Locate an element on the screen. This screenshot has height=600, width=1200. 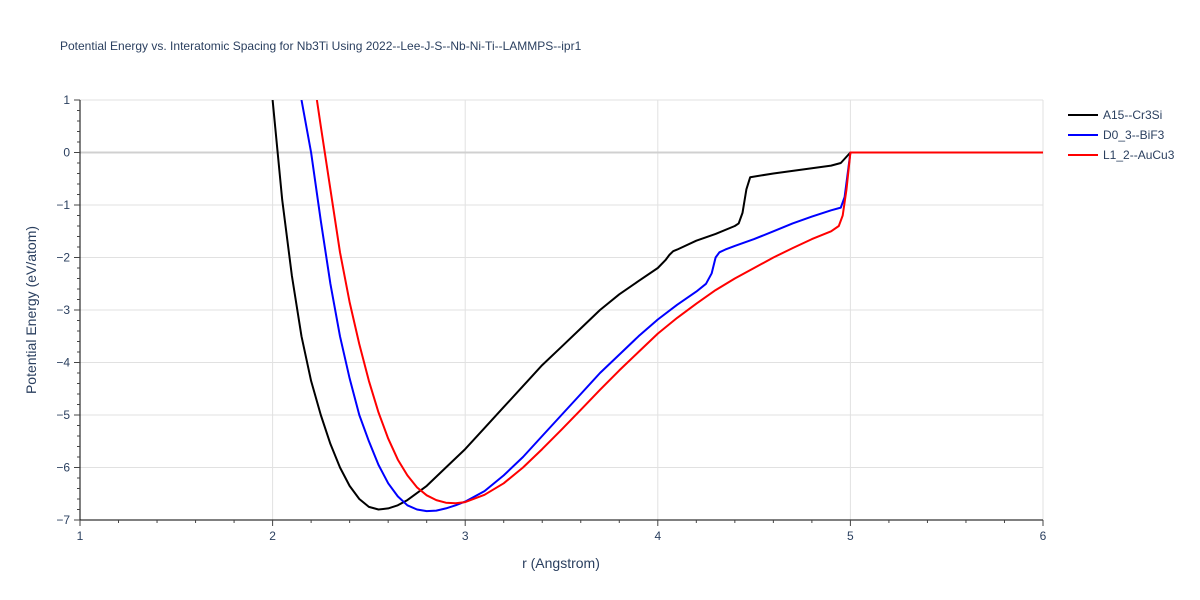
x-tick-label: 3 is located at coordinates (465, 536).